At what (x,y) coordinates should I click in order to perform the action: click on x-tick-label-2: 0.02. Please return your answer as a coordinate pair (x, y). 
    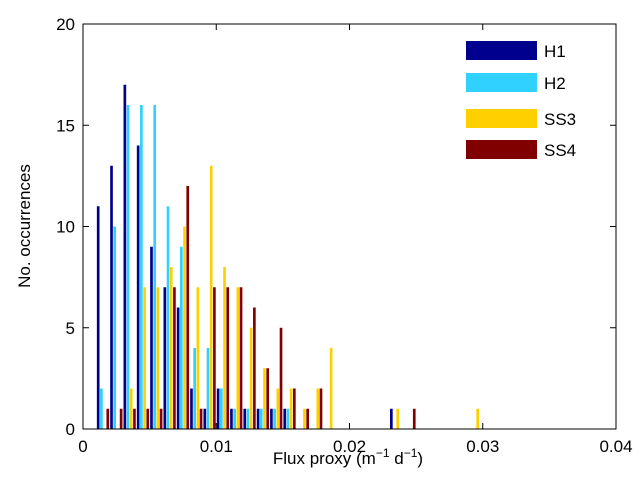
    Looking at the image, I should click on (349, 446).